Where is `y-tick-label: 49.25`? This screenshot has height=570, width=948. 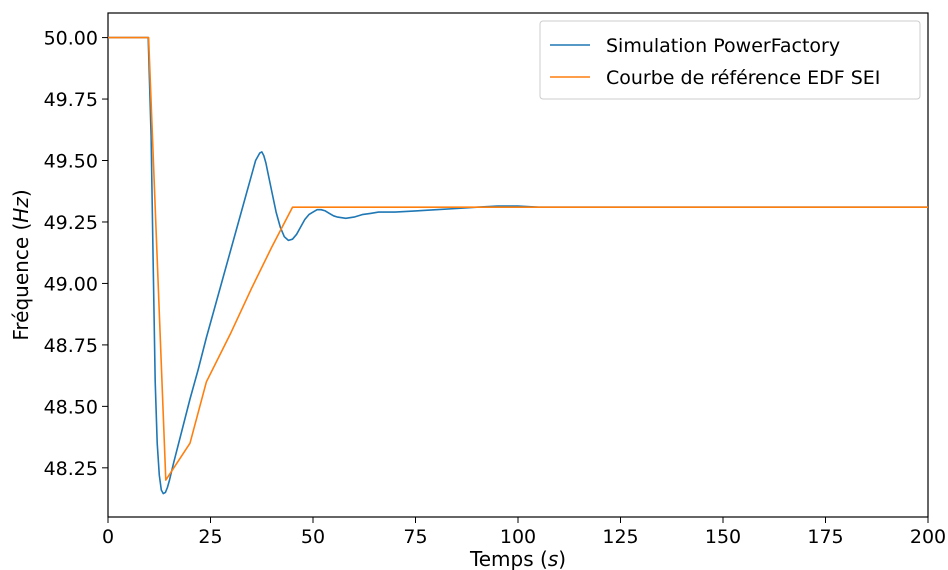 y-tick-label: 49.25 is located at coordinates (71, 223).